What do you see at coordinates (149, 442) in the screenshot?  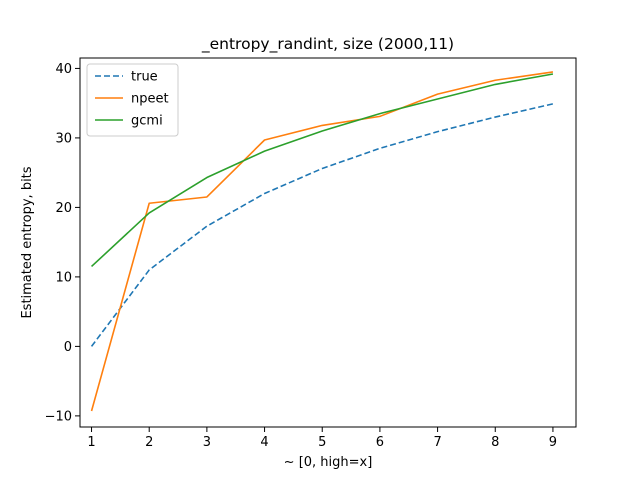 I see `x-tick-label: 2` at bounding box center [149, 442].